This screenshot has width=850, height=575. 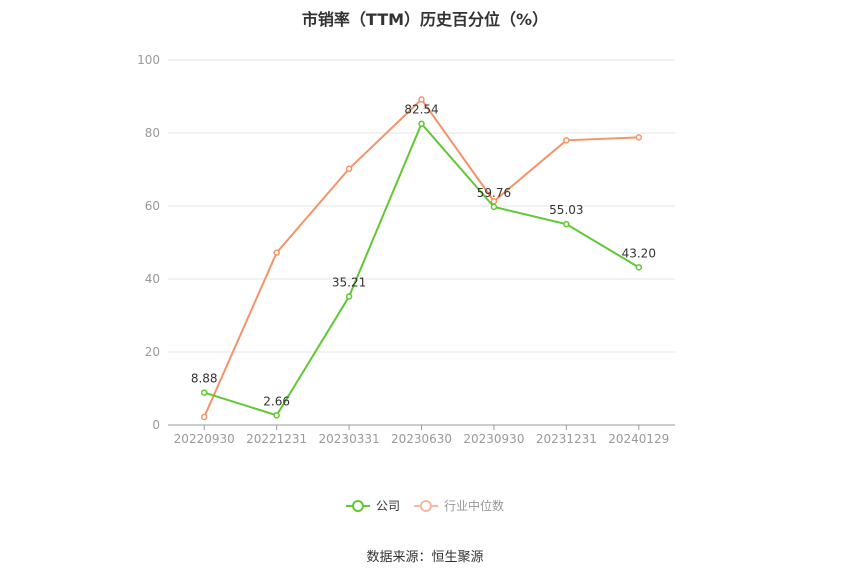 I want to click on x-tick-label: 20230331, so click(x=349, y=439).